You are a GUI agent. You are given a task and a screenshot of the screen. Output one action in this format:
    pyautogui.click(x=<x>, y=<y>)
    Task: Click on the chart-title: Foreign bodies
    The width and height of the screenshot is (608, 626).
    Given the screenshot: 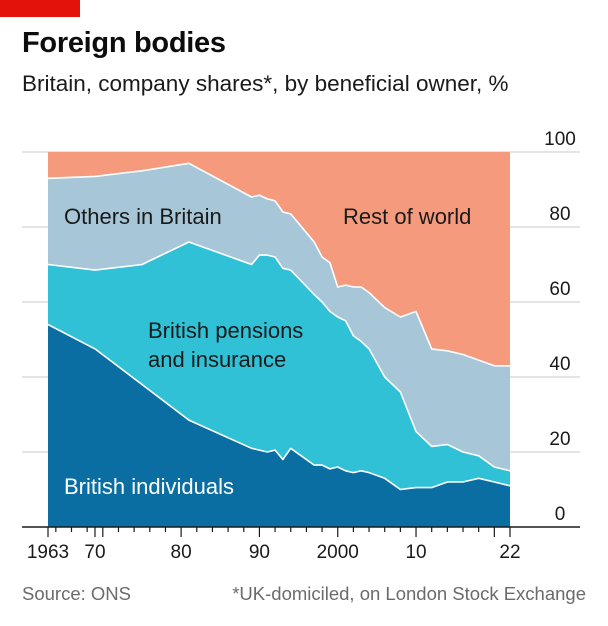 What is the action you would take?
    pyautogui.click(x=124, y=43)
    